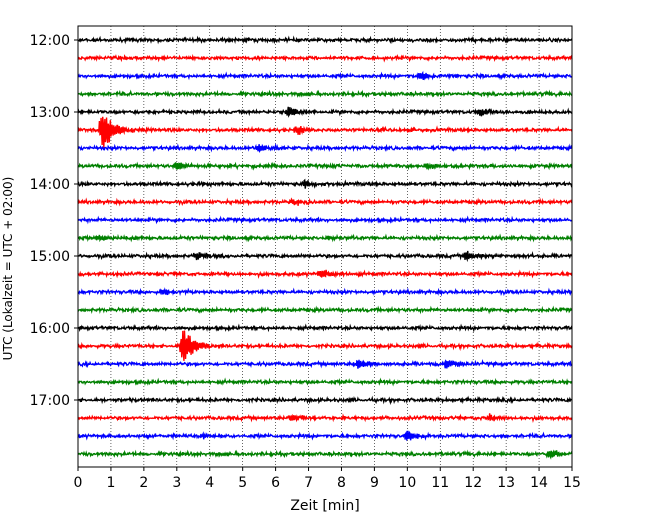  What do you see at coordinates (143, 483) in the screenshot?
I see `x-tick-label: 2` at bounding box center [143, 483].